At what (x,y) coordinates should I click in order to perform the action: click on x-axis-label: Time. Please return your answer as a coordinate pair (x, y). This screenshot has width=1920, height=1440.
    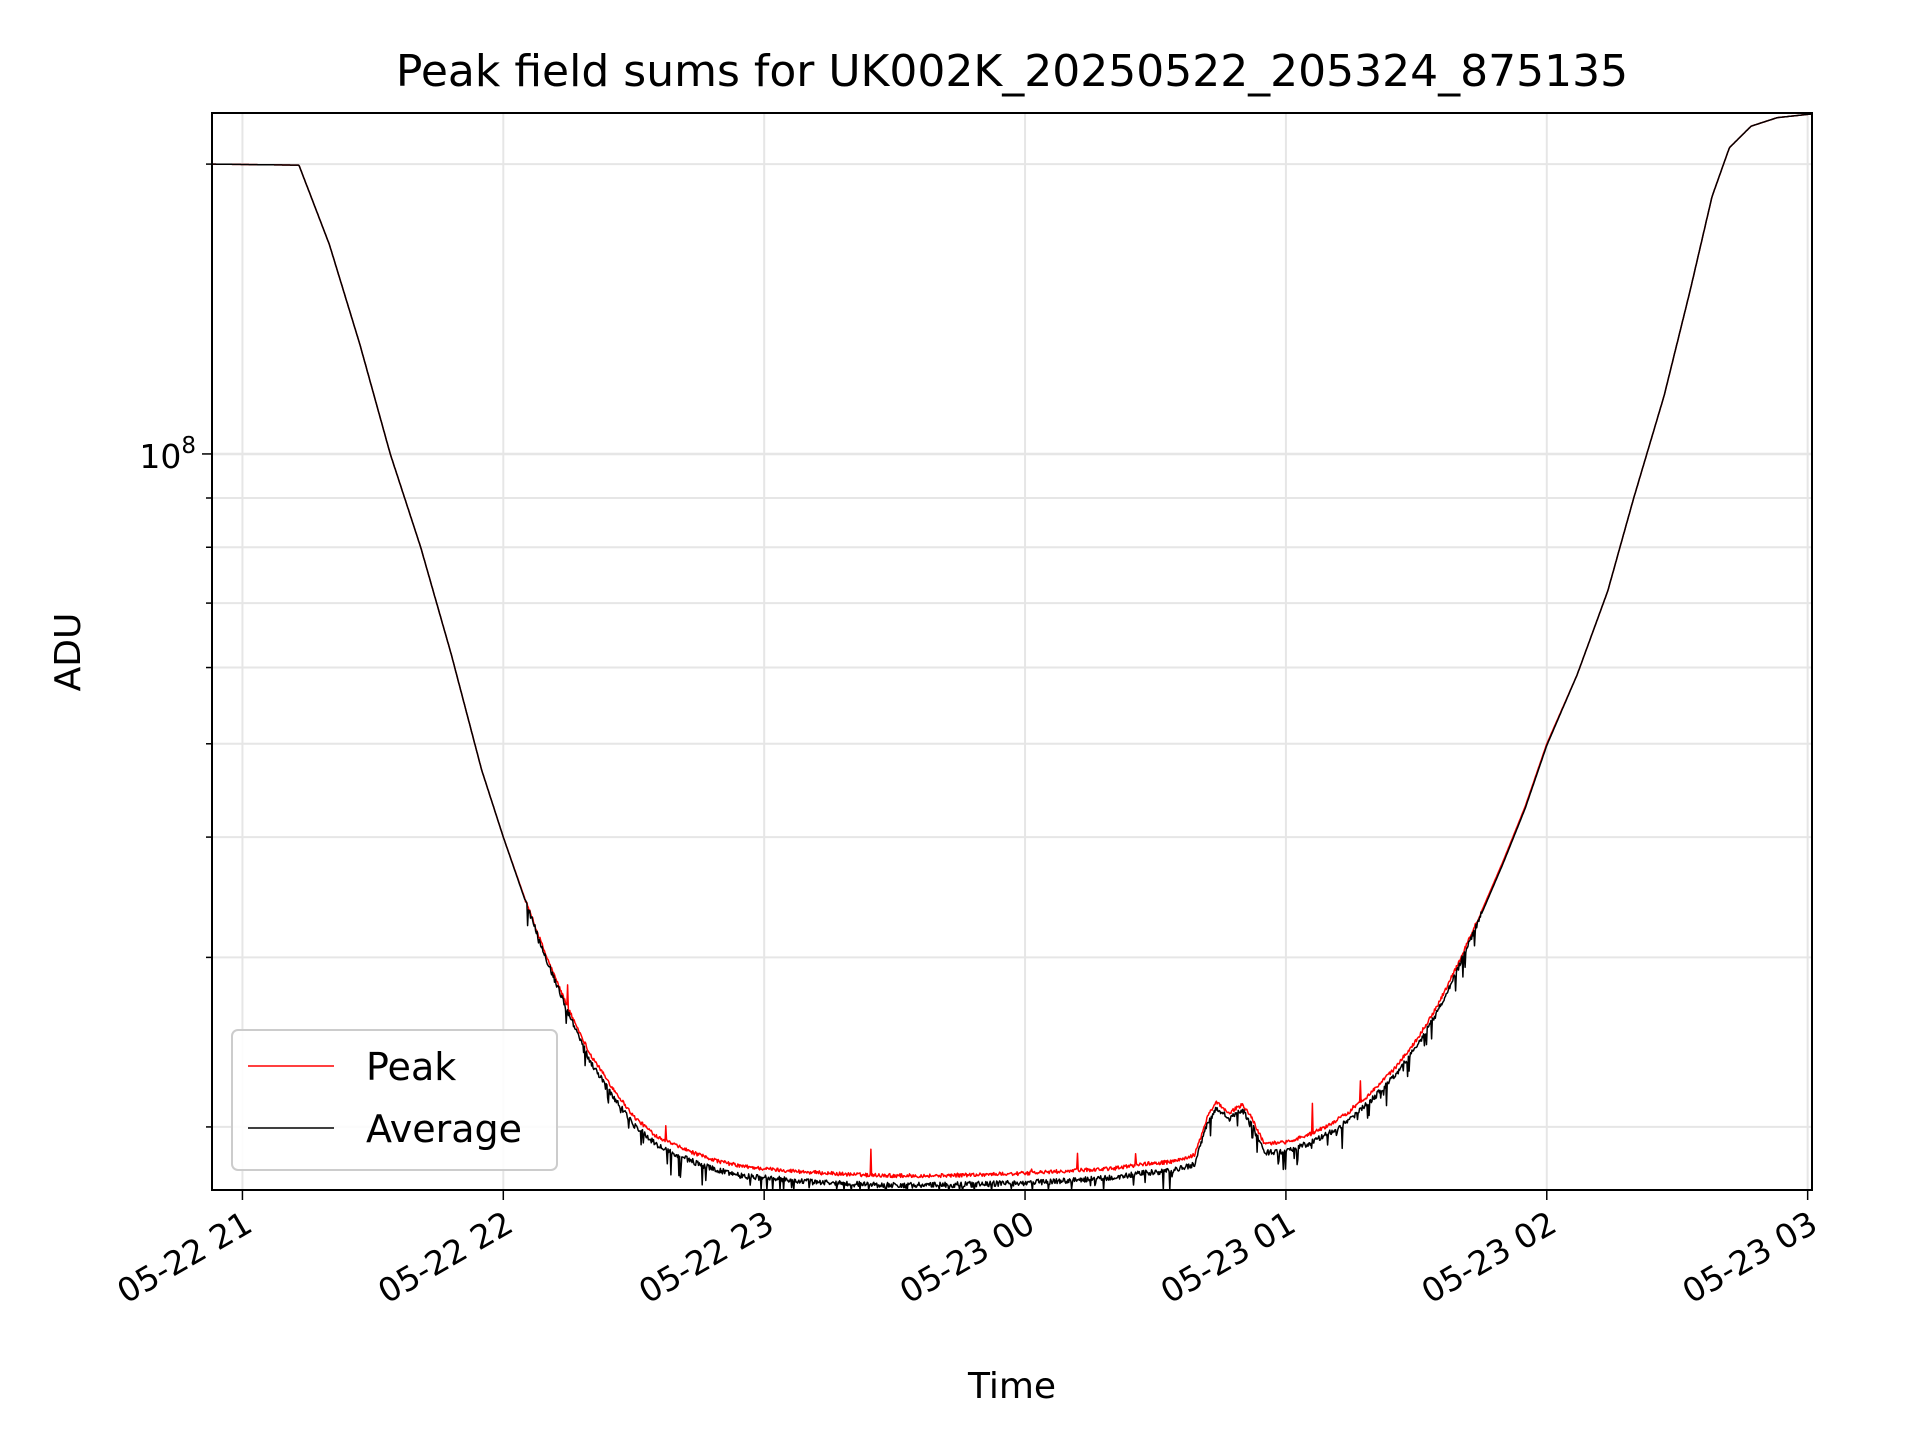
    Looking at the image, I should click on (1011, 1386).